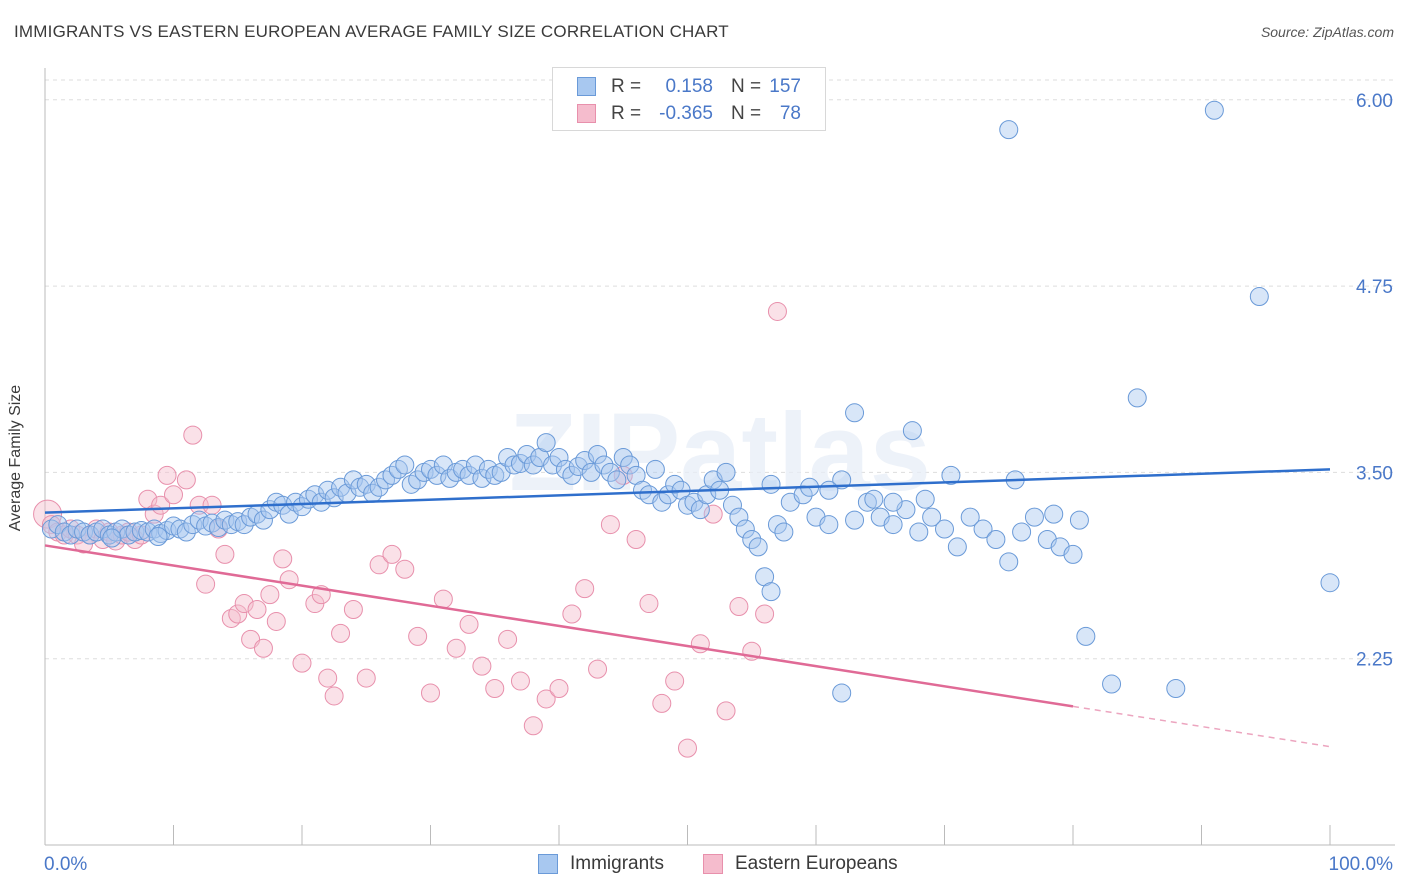 This screenshot has height=892, width=1406. I want to click on y-axis-label: Average Family Size, so click(15, 458).